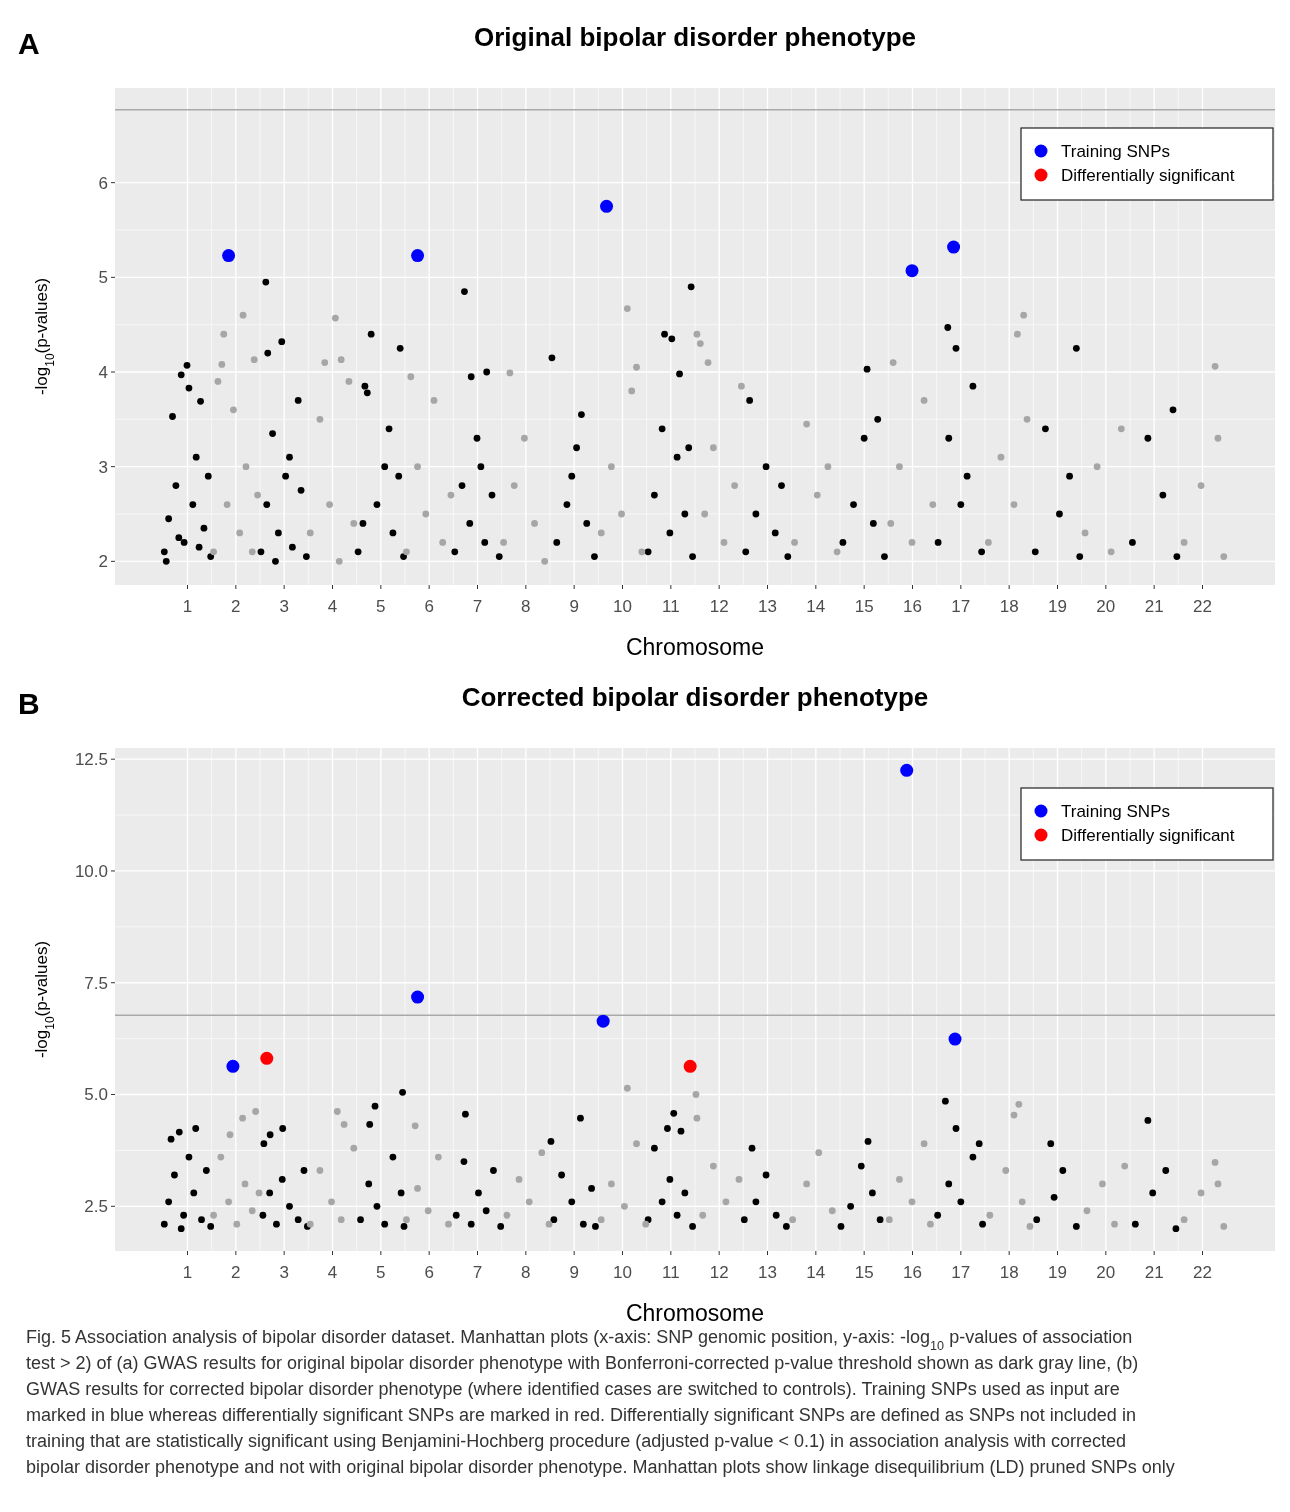 The width and height of the screenshot is (1290, 1512). What do you see at coordinates (91, 760) in the screenshot?
I see `y-tick-label: 12.5` at bounding box center [91, 760].